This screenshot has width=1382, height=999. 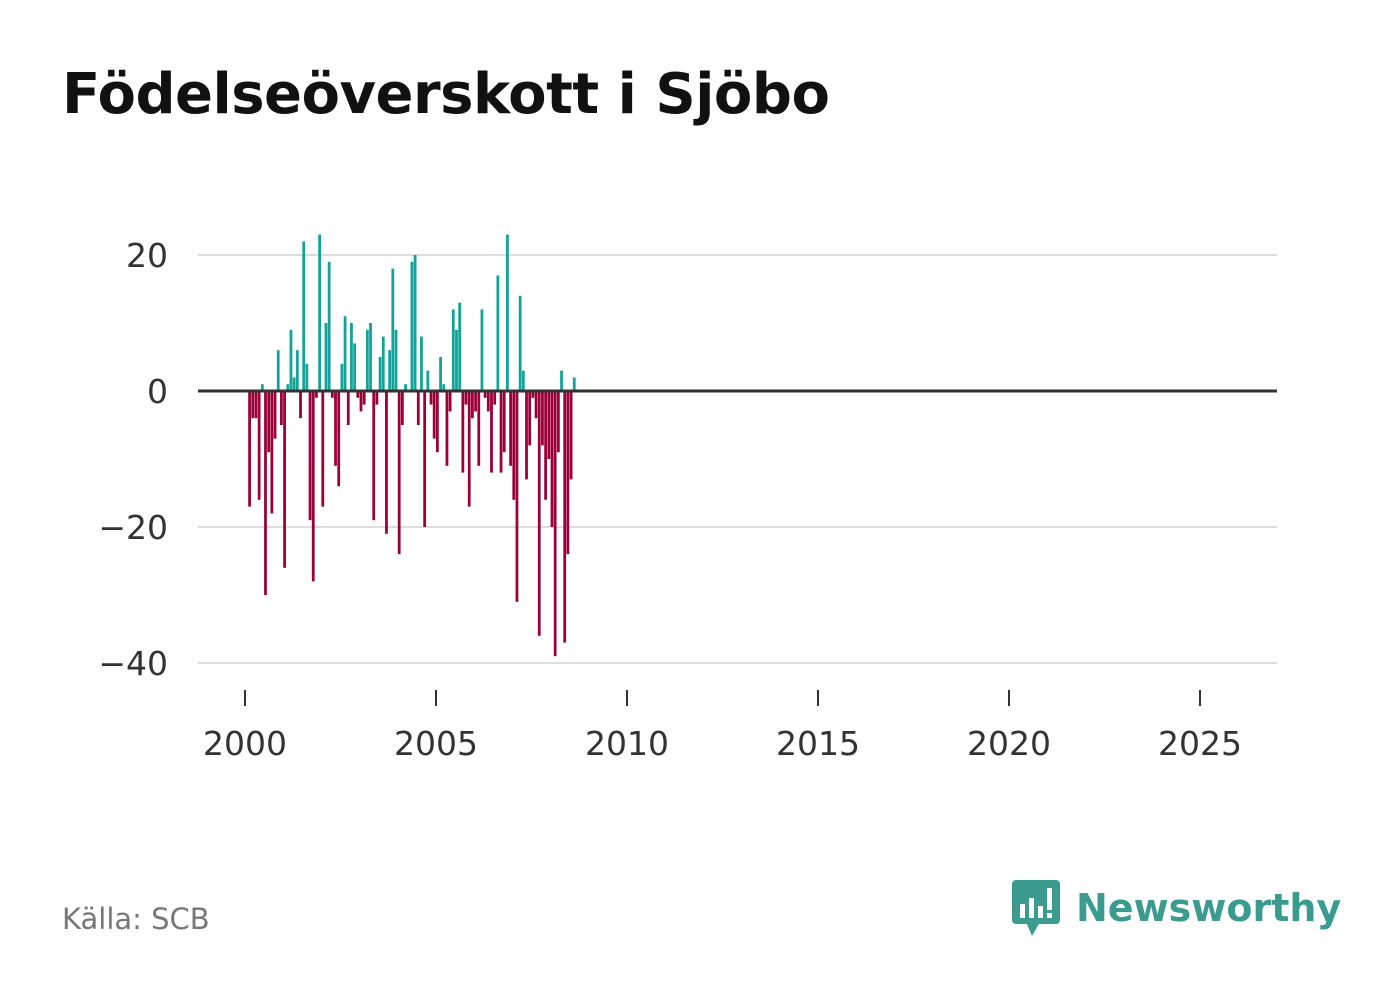 I want to click on newsworthy-brand: Newsworthy, so click(x=1175, y=908).